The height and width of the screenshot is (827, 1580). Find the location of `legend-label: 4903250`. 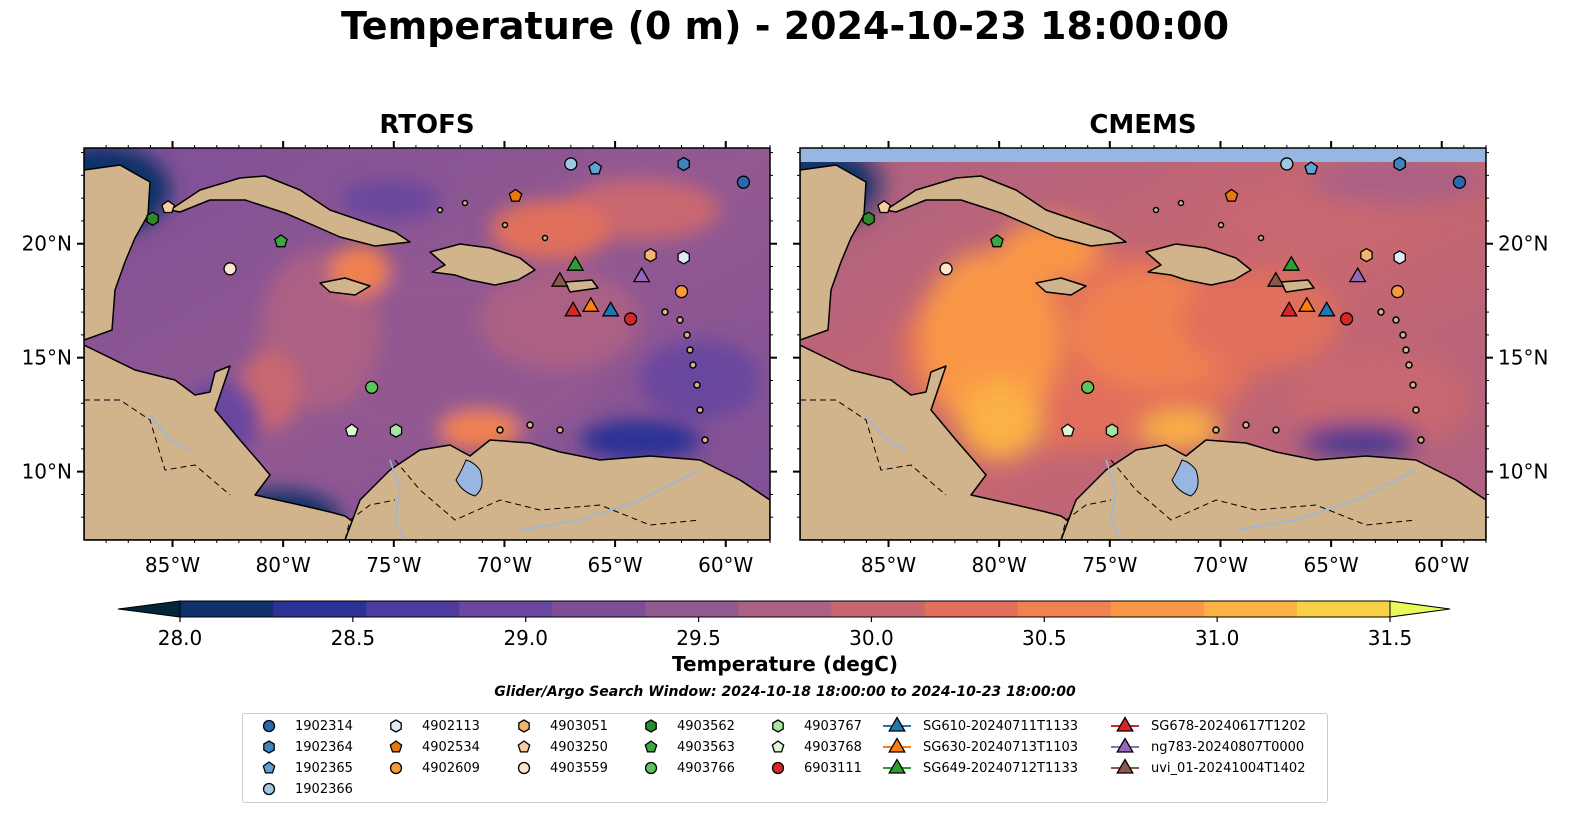

legend-label: 4903250 is located at coordinates (579, 747).